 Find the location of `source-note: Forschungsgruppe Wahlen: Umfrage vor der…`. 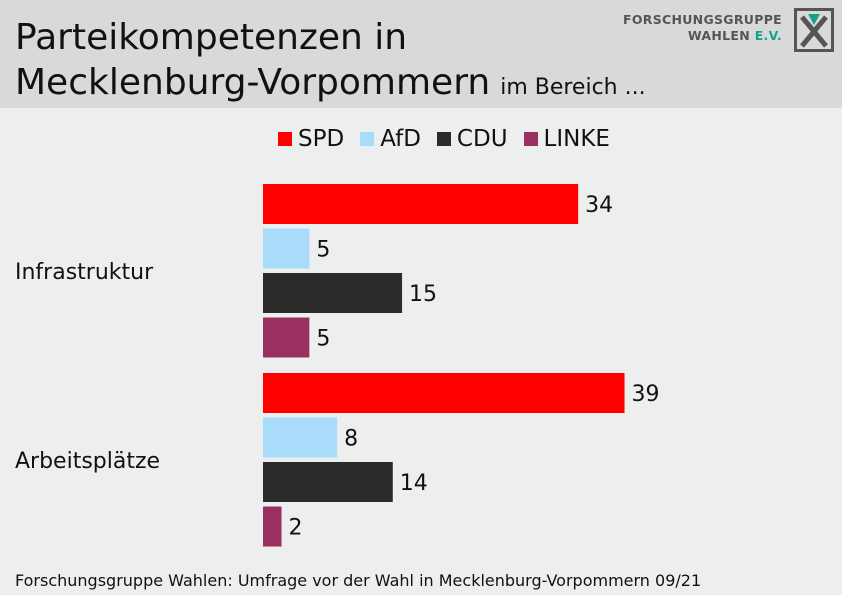

source-note: Forschungsgruppe Wahlen: Umfrage vor der… is located at coordinates (358, 580).